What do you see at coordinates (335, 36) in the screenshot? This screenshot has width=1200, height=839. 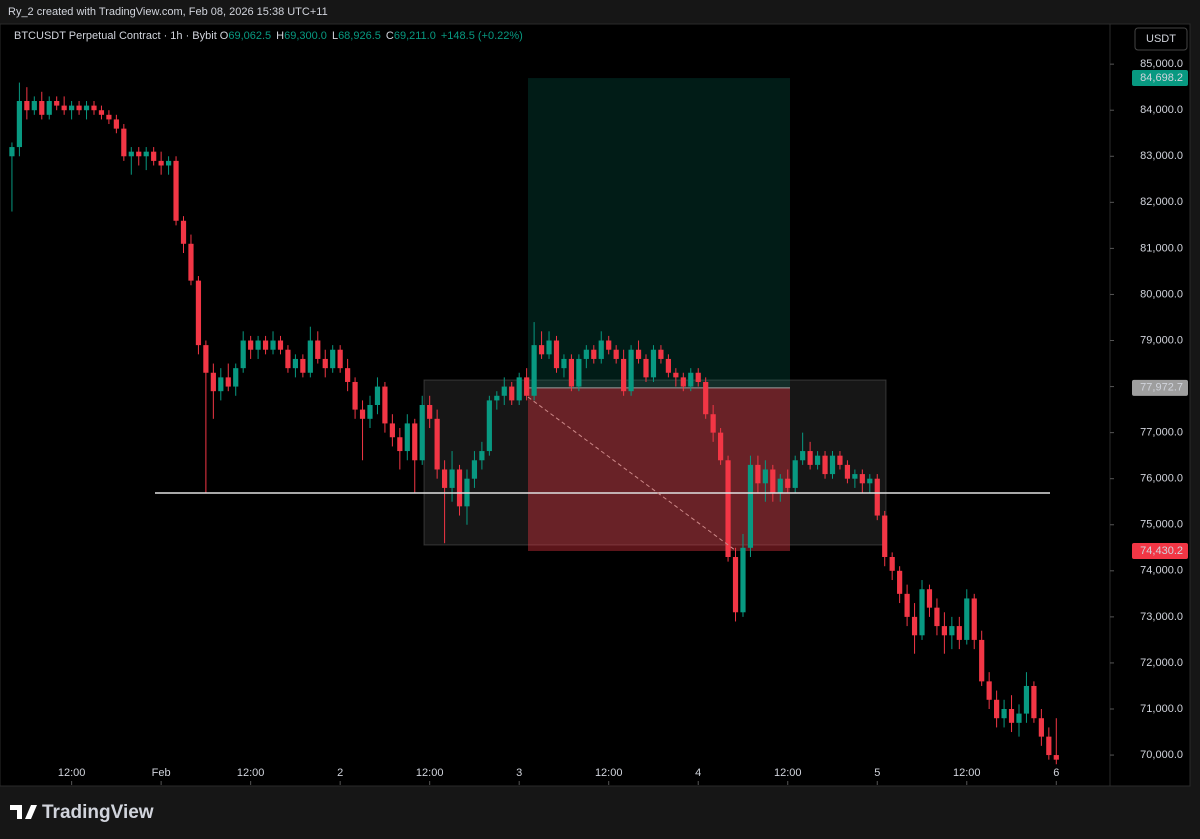 I see `legend-key: L` at bounding box center [335, 36].